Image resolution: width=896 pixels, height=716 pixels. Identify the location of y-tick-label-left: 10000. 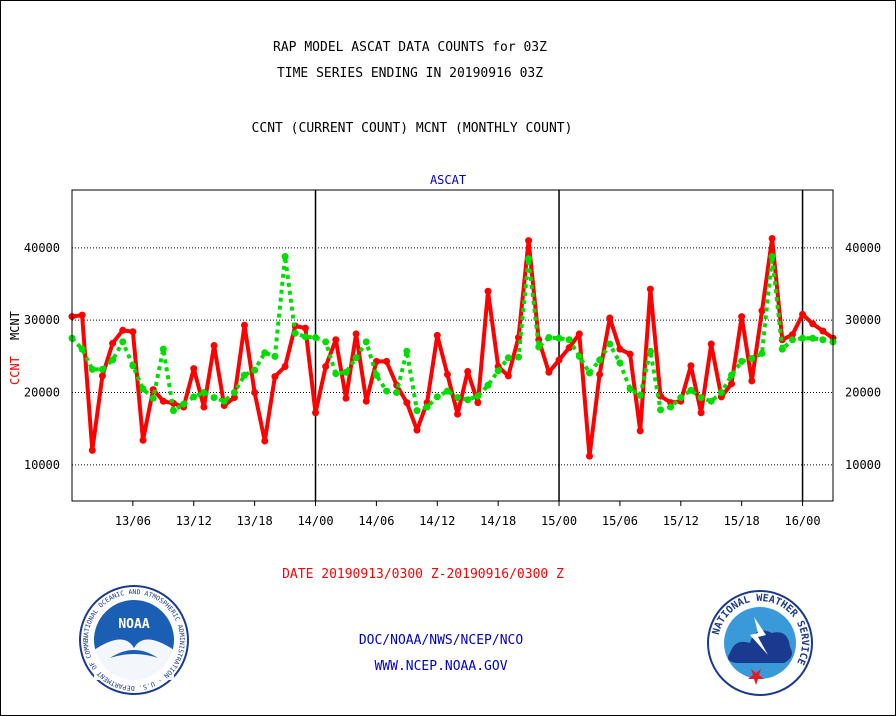
(42, 465).